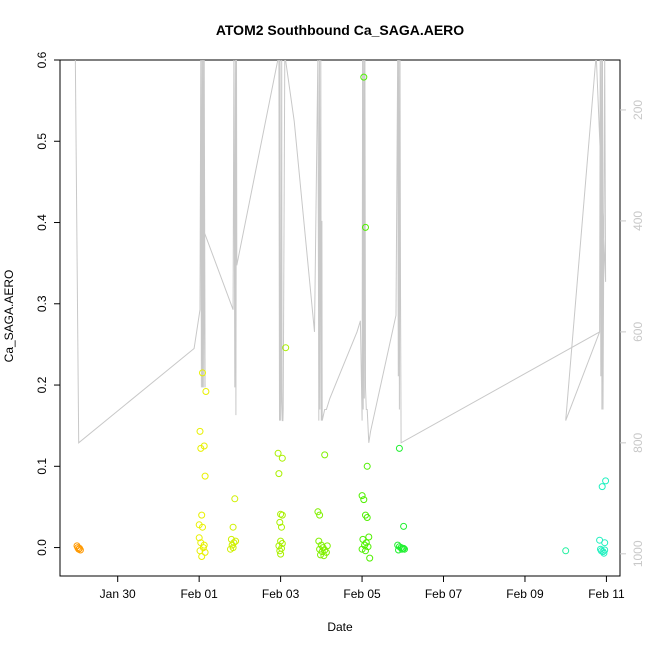 The height and width of the screenshot is (650, 650). Describe the element at coordinates (638, 110) in the screenshot. I see `altitude-tick-label: 200` at that location.